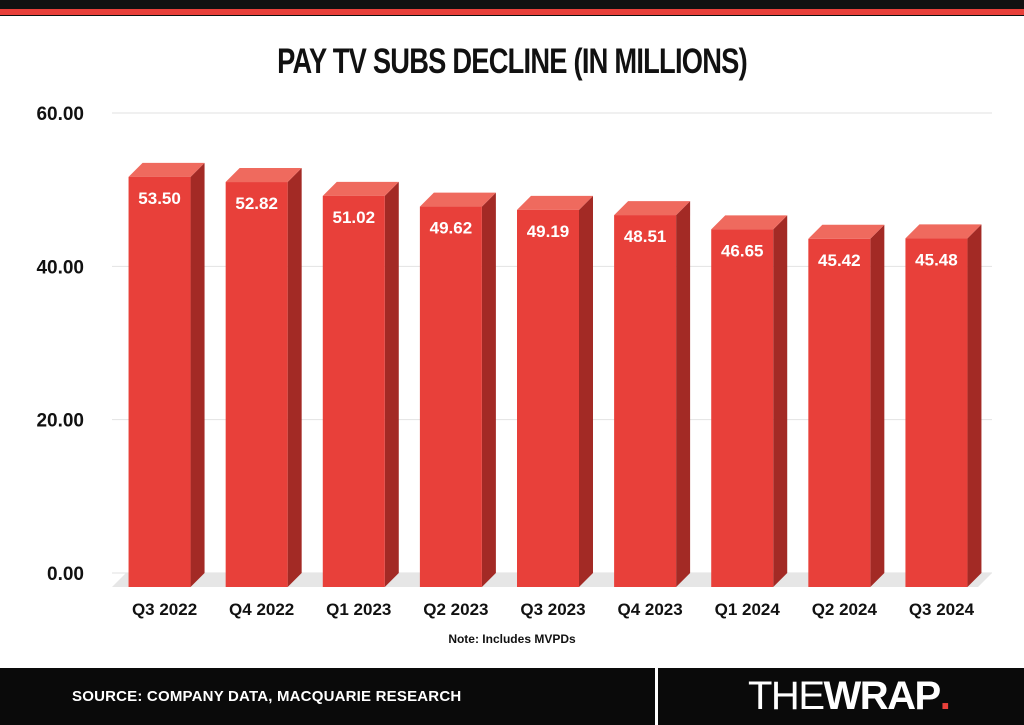 The height and width of the screenshot is (725, 1024). I want to click on bar: 53.50, so click(166, 375).